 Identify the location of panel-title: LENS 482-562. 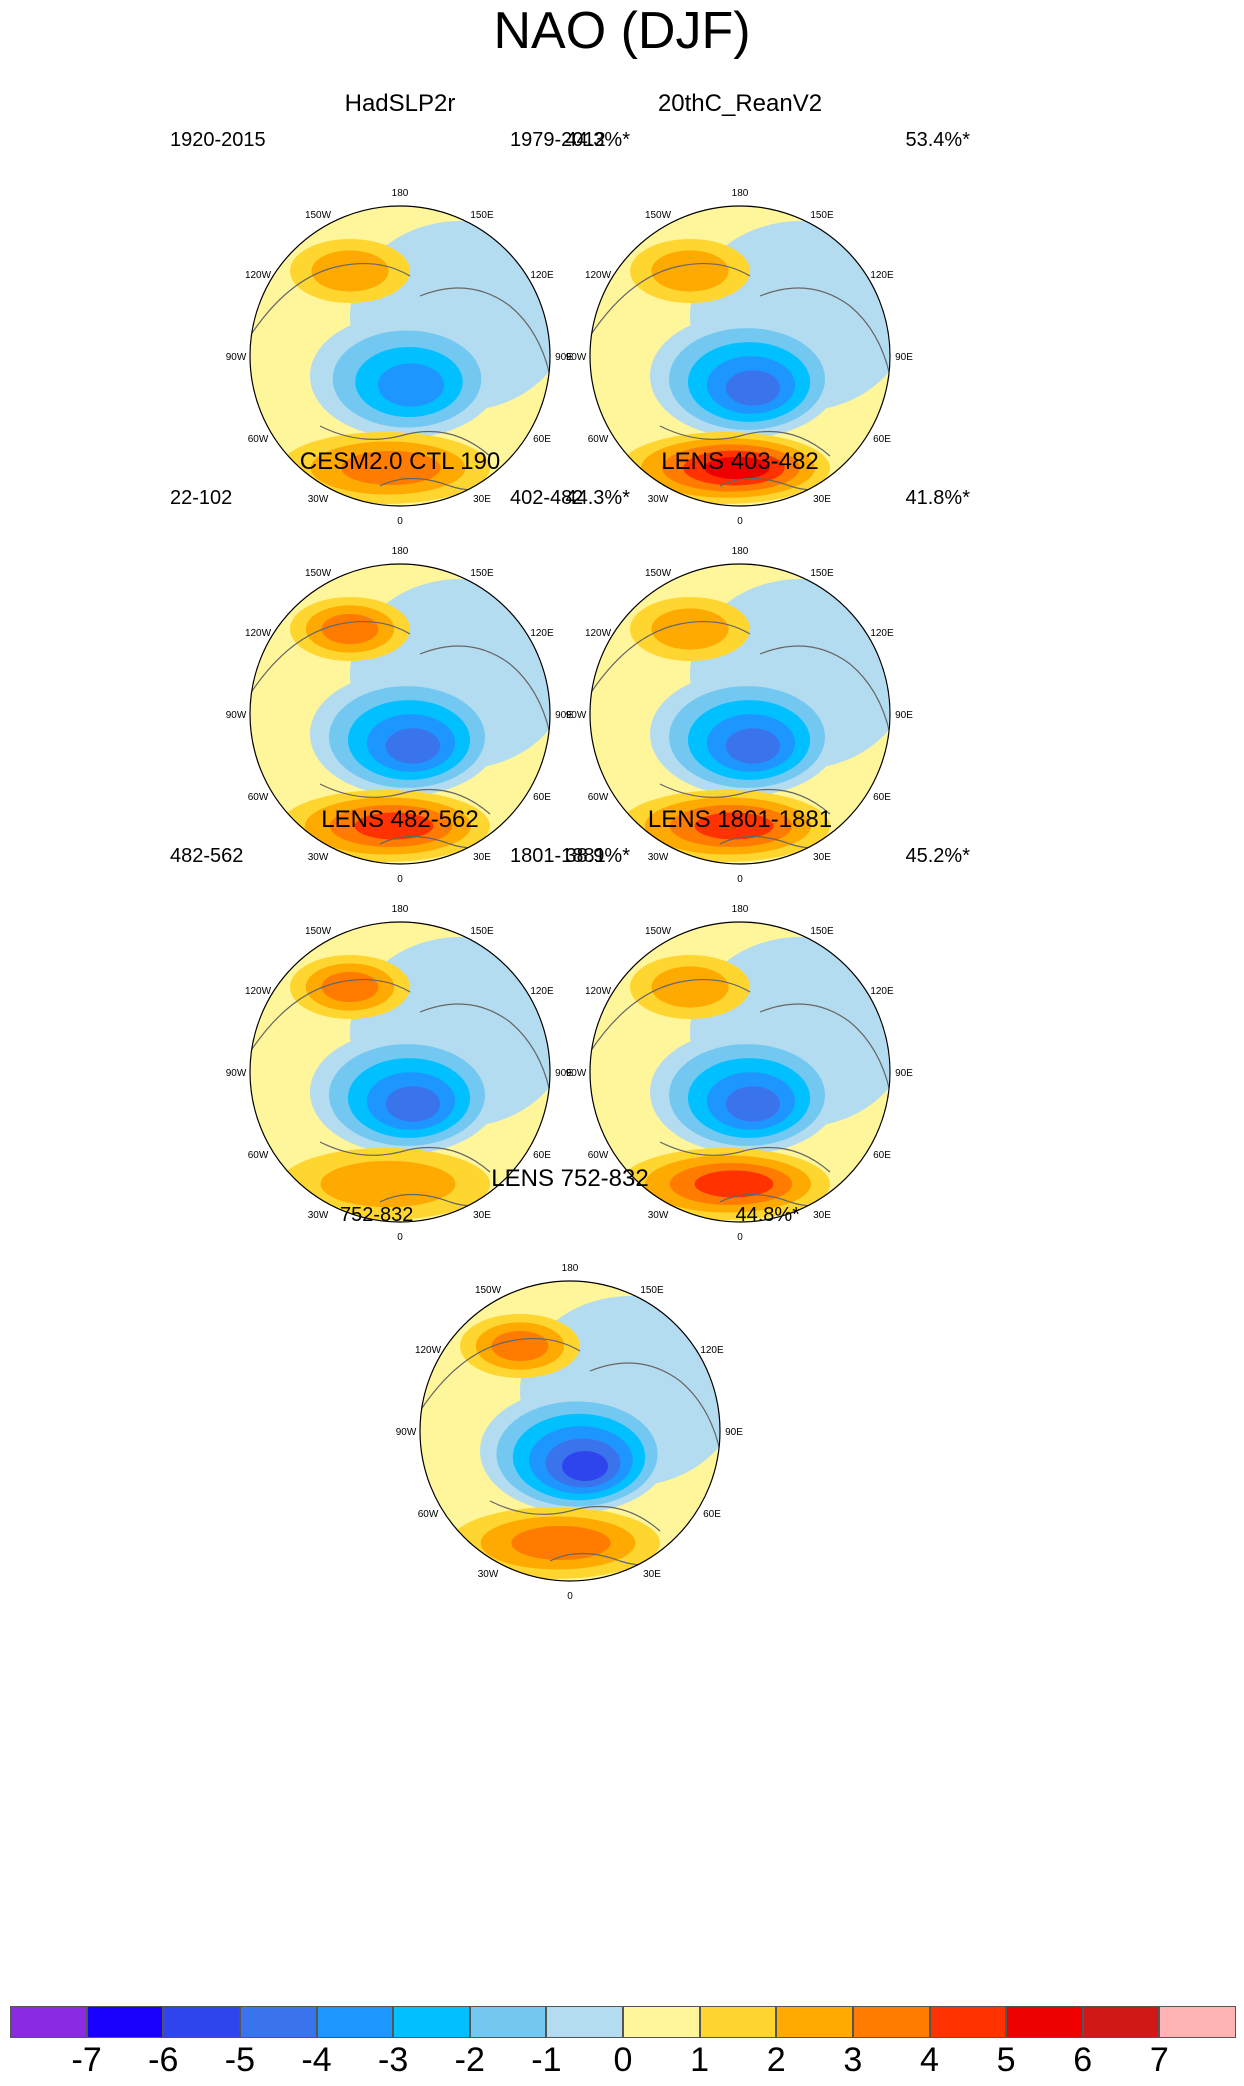
(400, 819).